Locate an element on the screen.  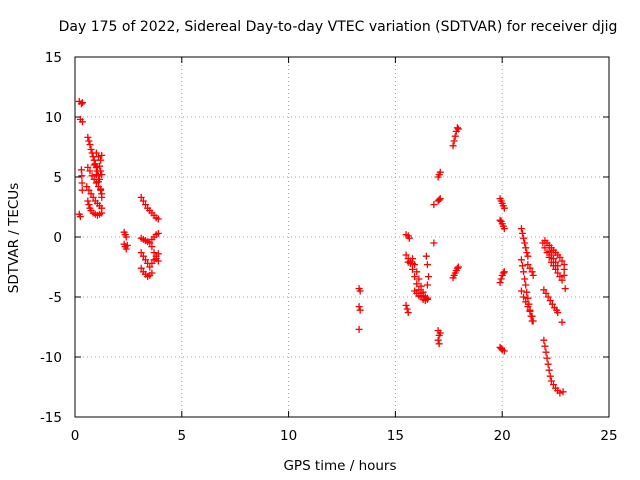
x-tick-label: 10 is located at coordinates (288, 436).